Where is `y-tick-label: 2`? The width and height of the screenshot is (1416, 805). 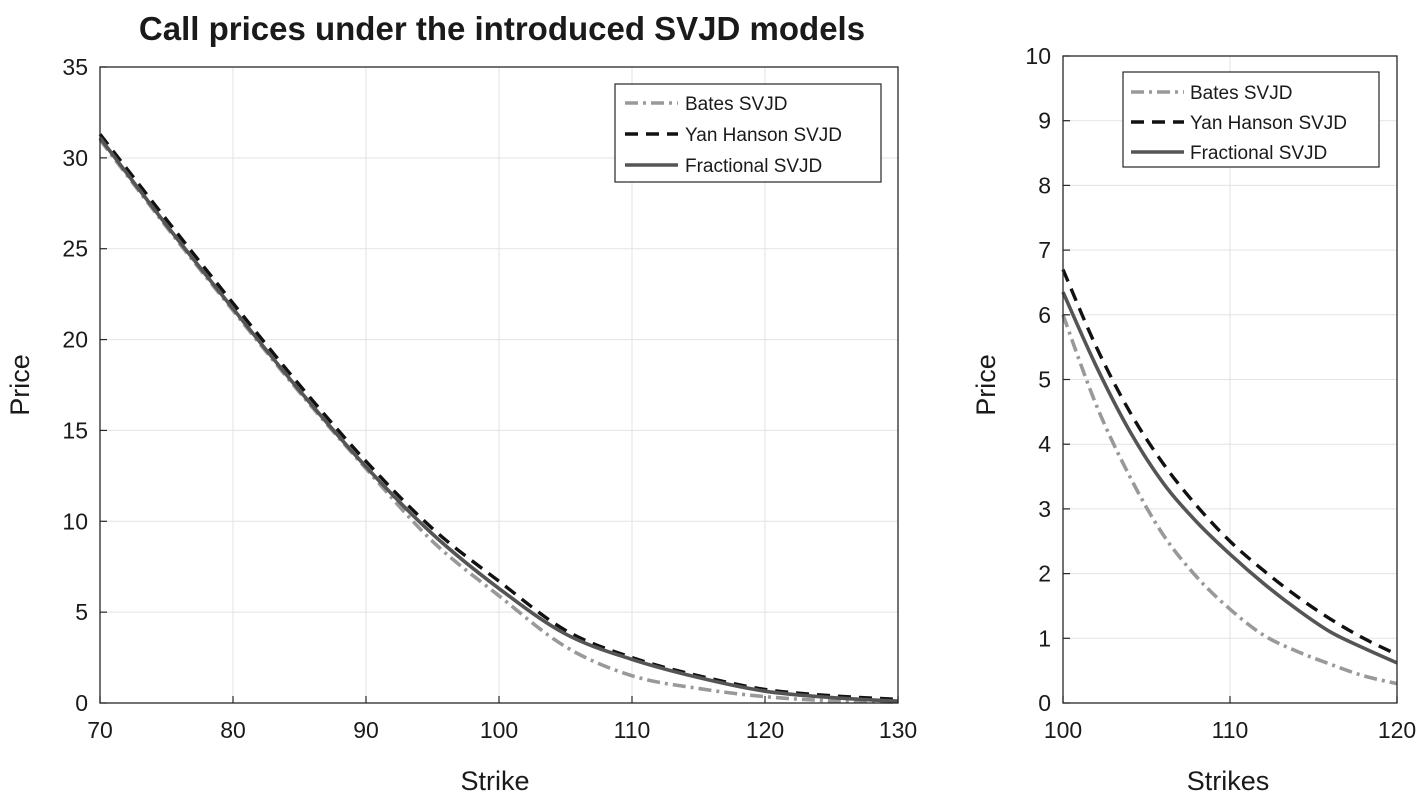
y-tick-label: 2 is located at coordinates (1044, 574).